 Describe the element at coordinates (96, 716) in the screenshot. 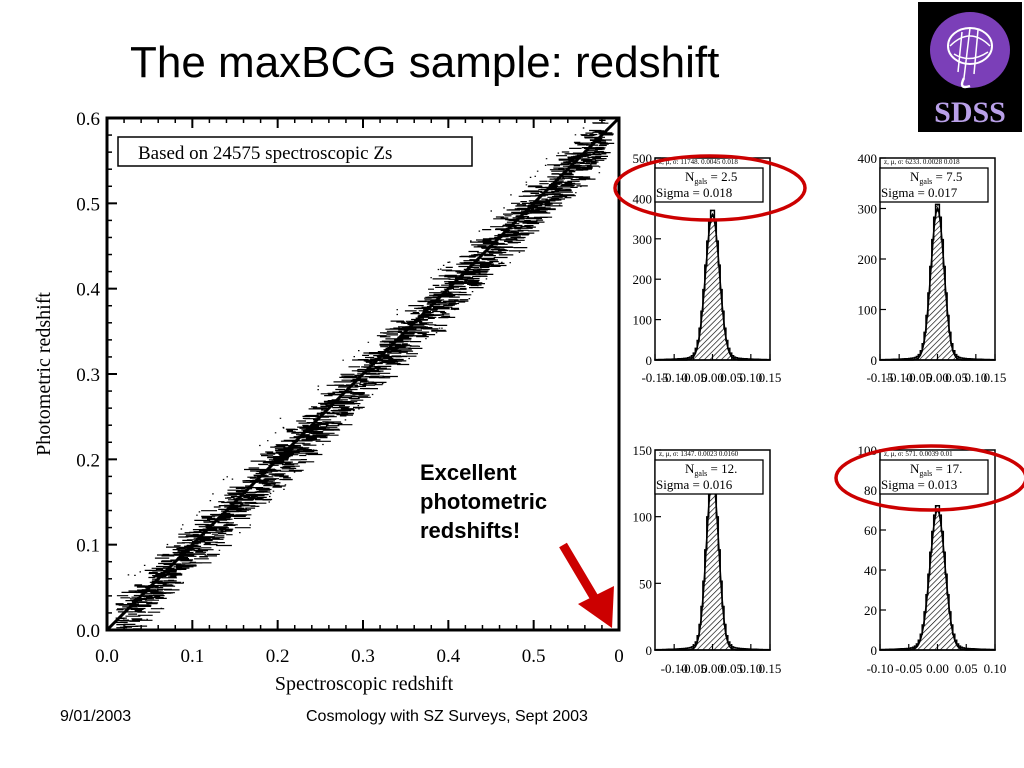

I see `footer-date: 9/01/2003` at that location.